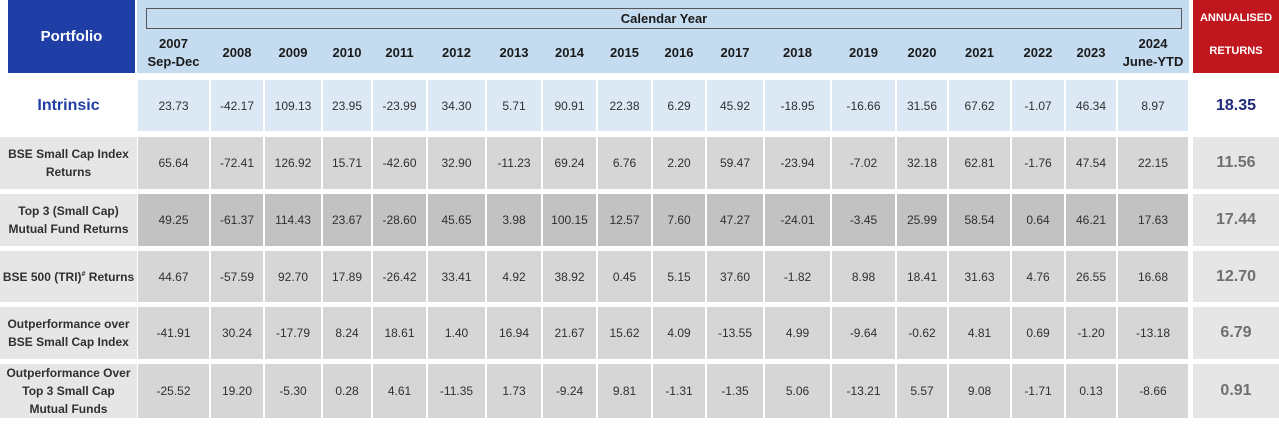  I want to click on return-cell: 1.40, so click(456, 333).